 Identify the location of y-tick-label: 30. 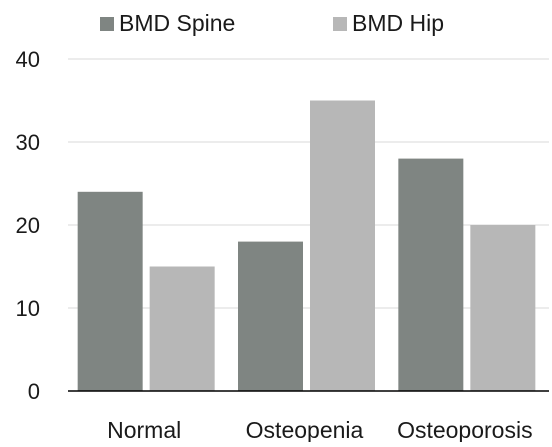
(28, 142).